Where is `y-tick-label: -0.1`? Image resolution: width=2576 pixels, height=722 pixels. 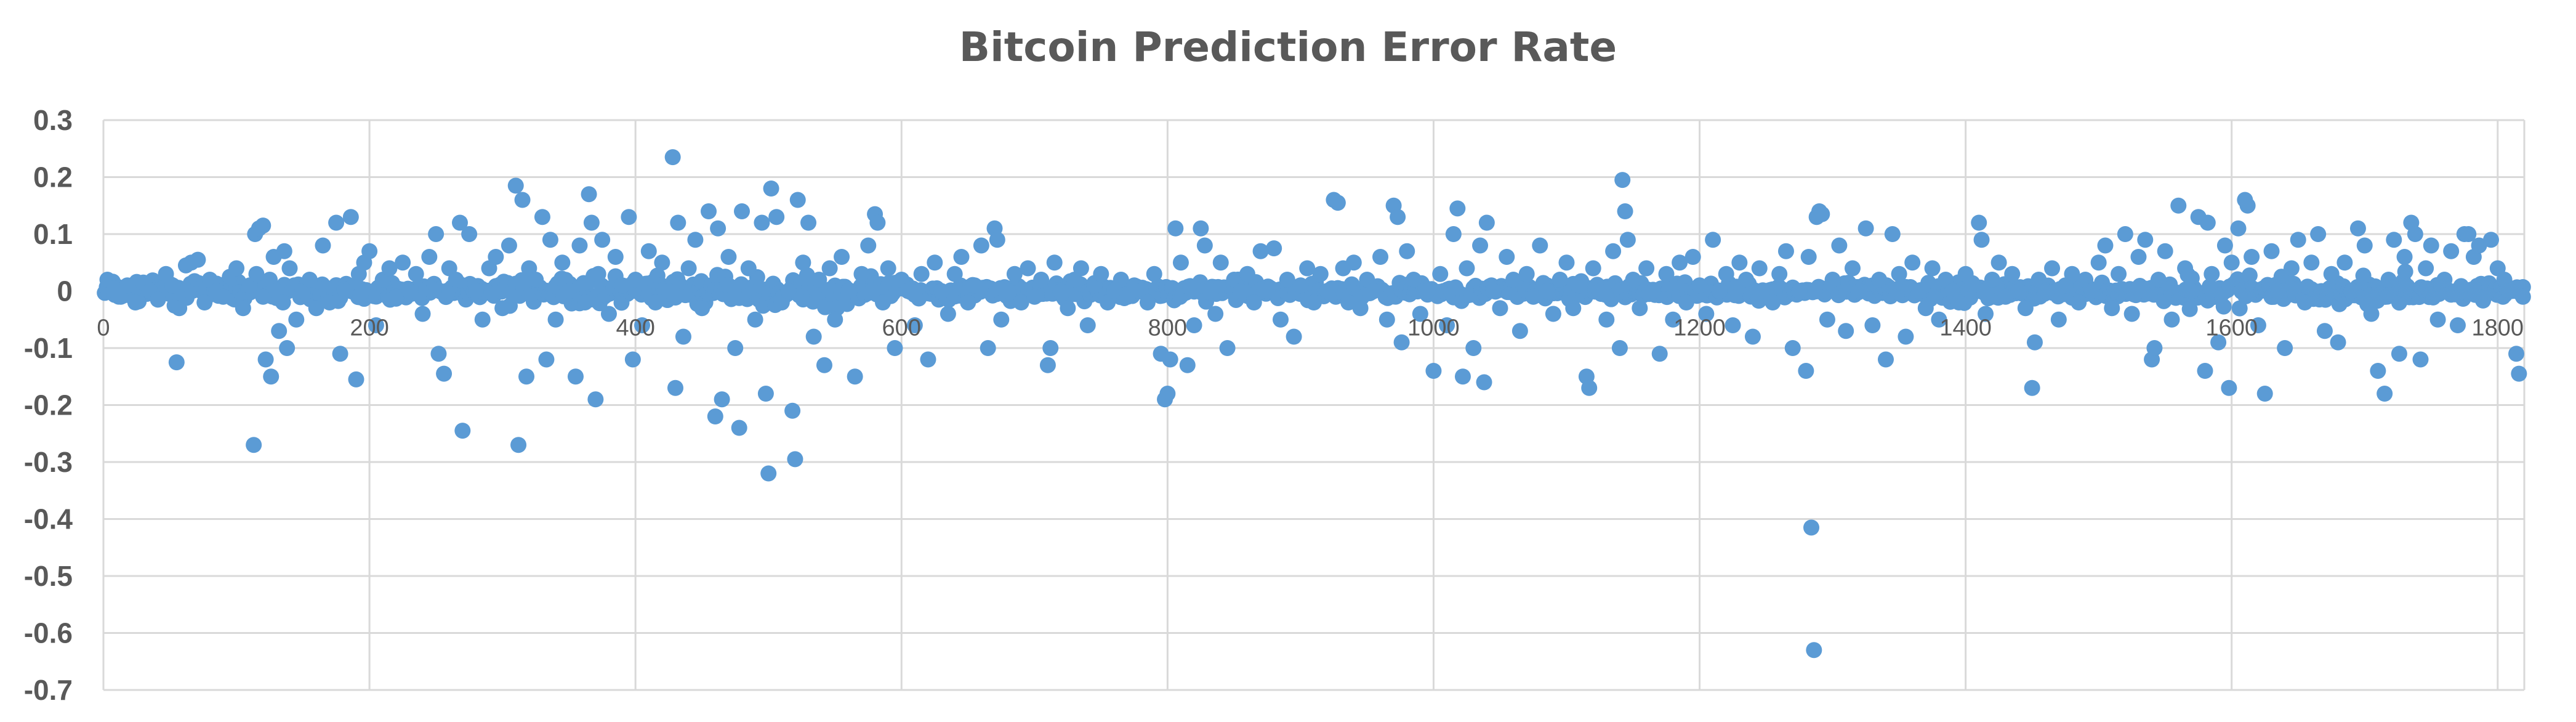
y-tick-label: -0.1 is located at coordinates (48, 348).